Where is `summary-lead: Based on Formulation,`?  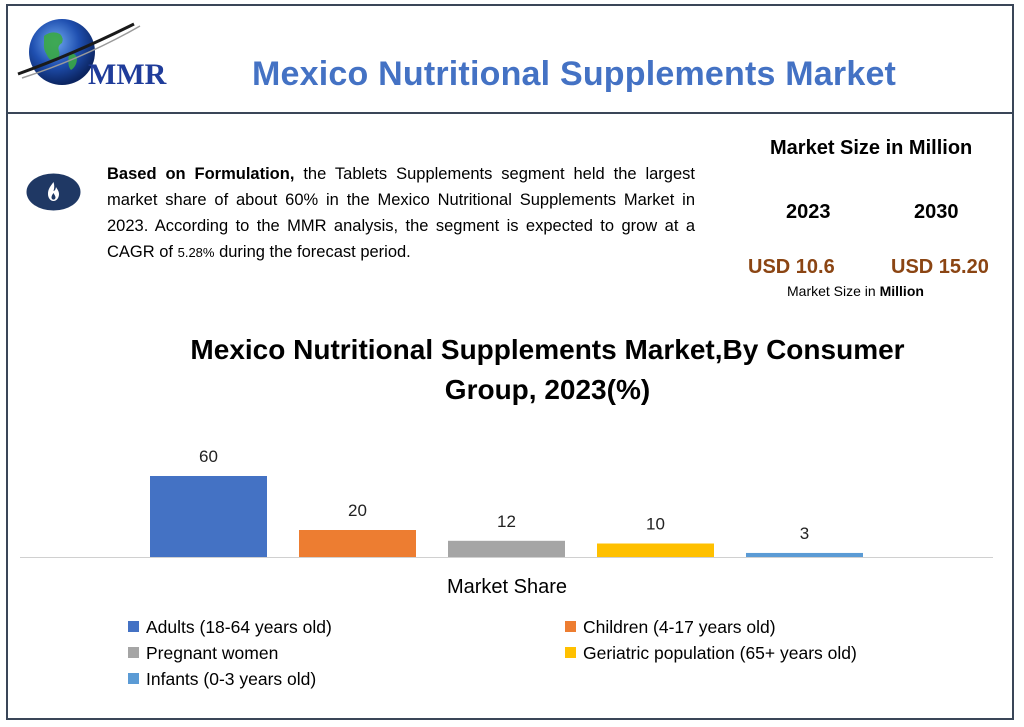
summary-lead: Based on Formulation, is located at coordinates (201, 174).